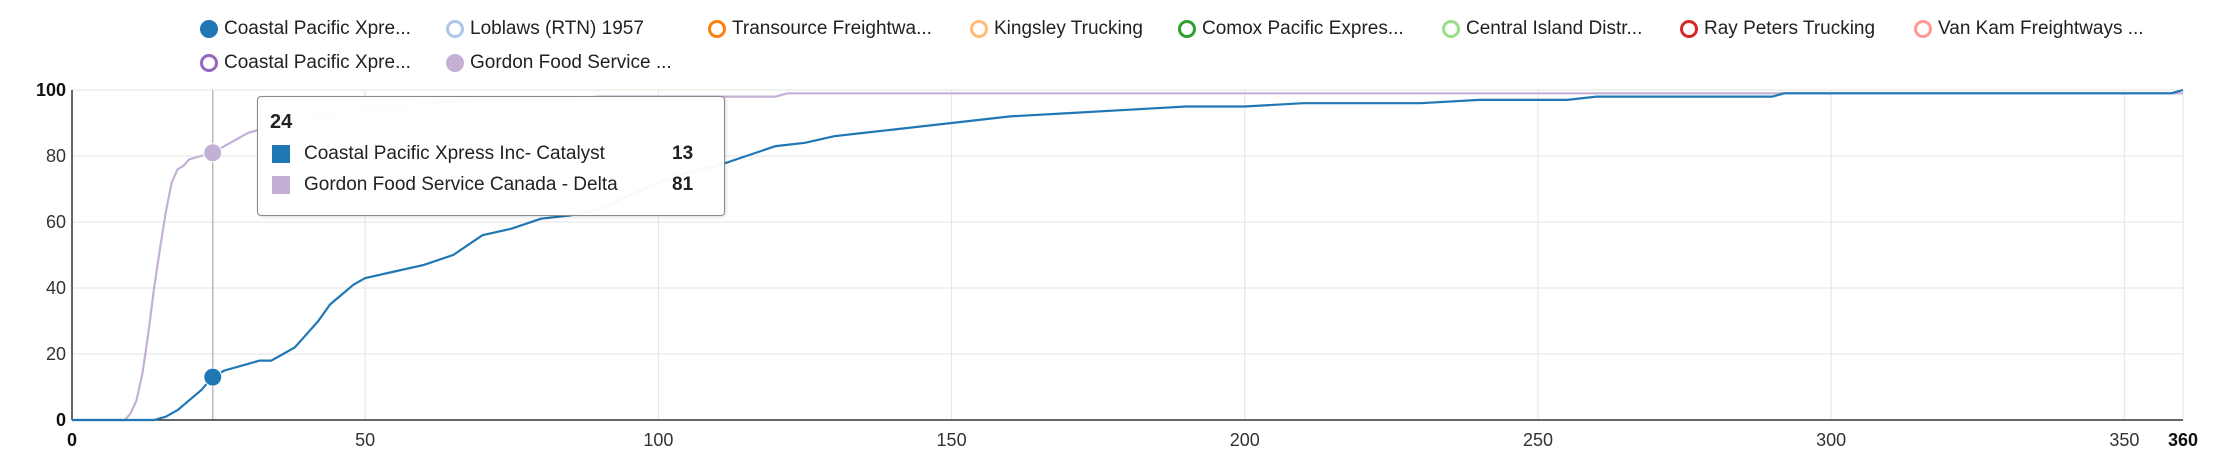  What do you see at coordinates (461, 184) in the screenshot?
I see `tooltip-series-name: Gordon Food Service Canada - Delta` at bounding box center [461, 184].